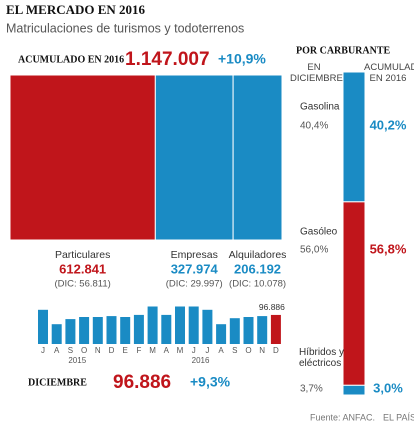 The width and height of the screenshot is (414, 430). I want to click on value-label: 612.841, so click(82, 268).